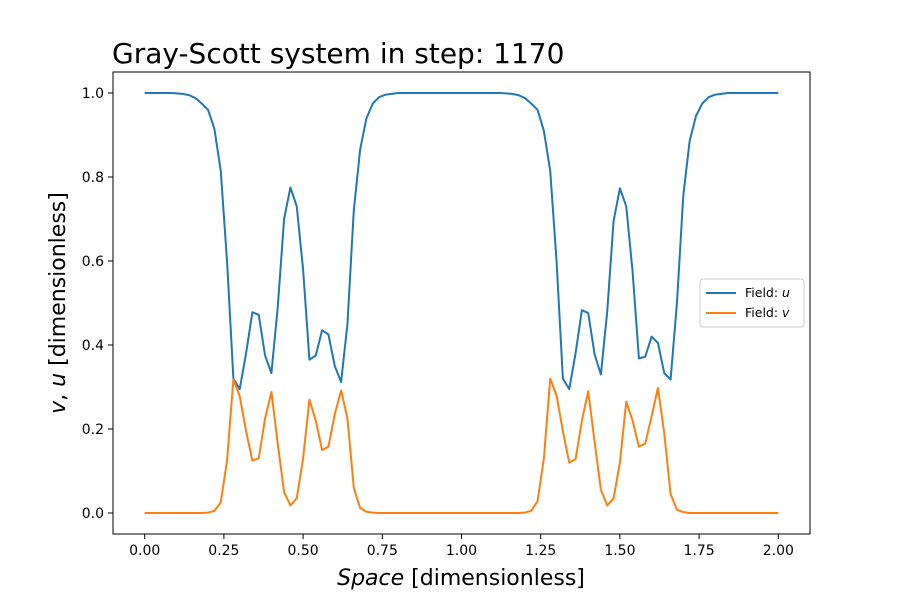  I want to click on y-tick-label: 0.4, so click(93, 346).